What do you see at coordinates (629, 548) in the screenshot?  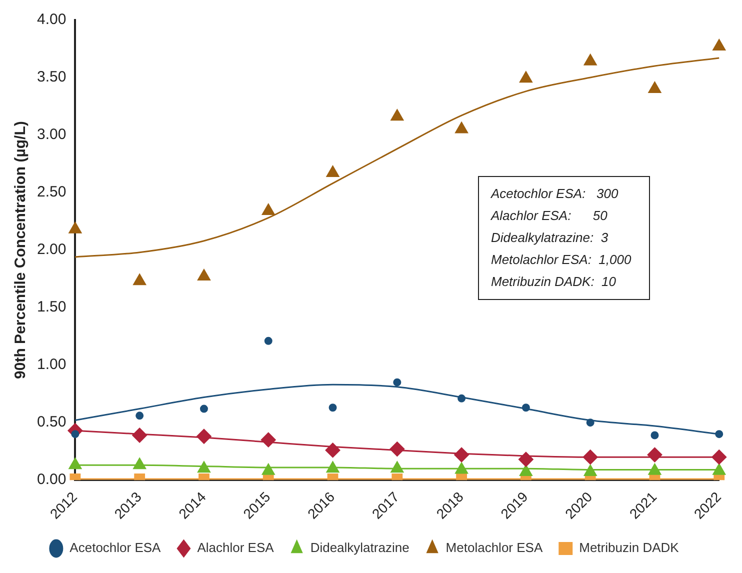 I see `legend-label: Metribuzin DADK` at bounding box center [629, 548].